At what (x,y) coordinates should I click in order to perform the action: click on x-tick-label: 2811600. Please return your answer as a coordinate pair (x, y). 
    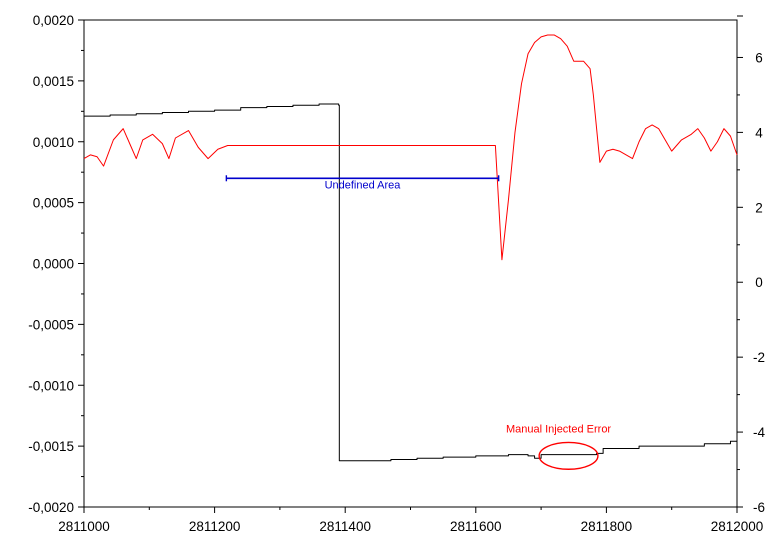
    Looking at the image, I should click on (476, 526).